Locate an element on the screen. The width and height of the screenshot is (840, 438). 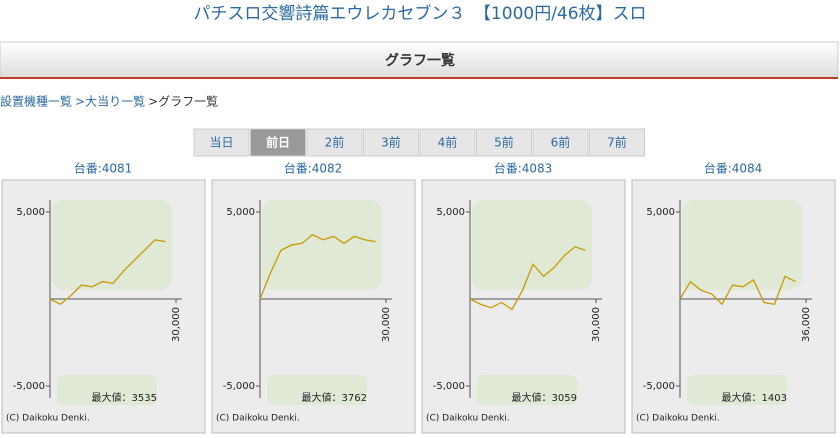
tab-label: 3前 is located at coordinates (391, 142).